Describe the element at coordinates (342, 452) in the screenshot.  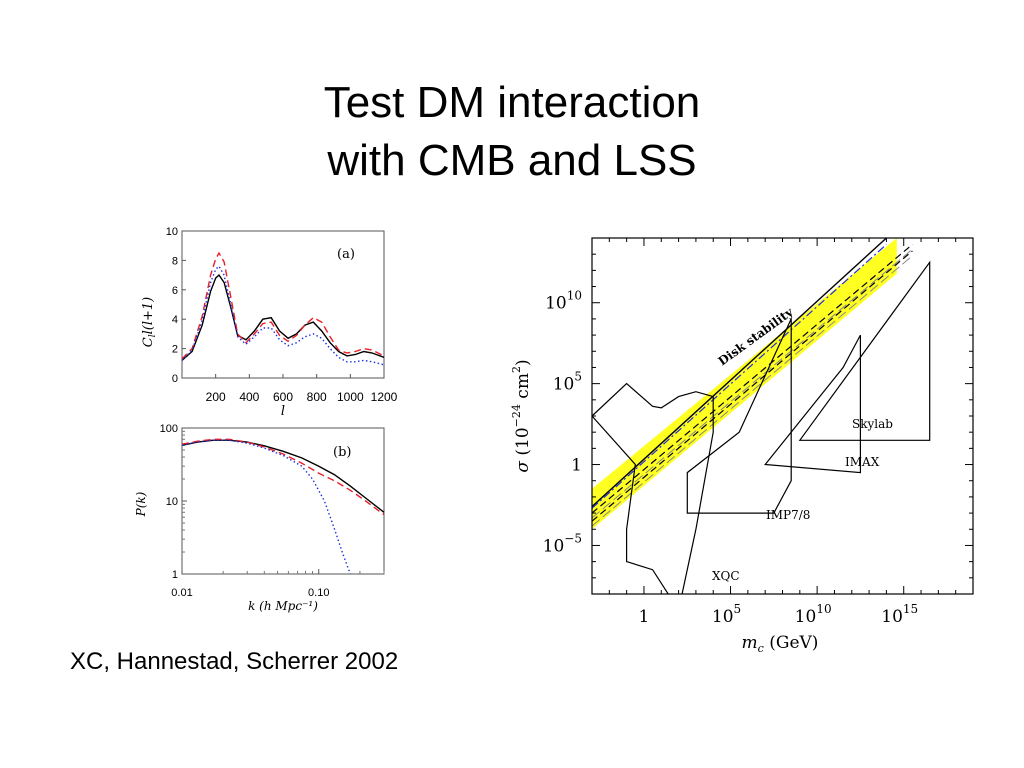
I see `panel-label: (b)` at that location.